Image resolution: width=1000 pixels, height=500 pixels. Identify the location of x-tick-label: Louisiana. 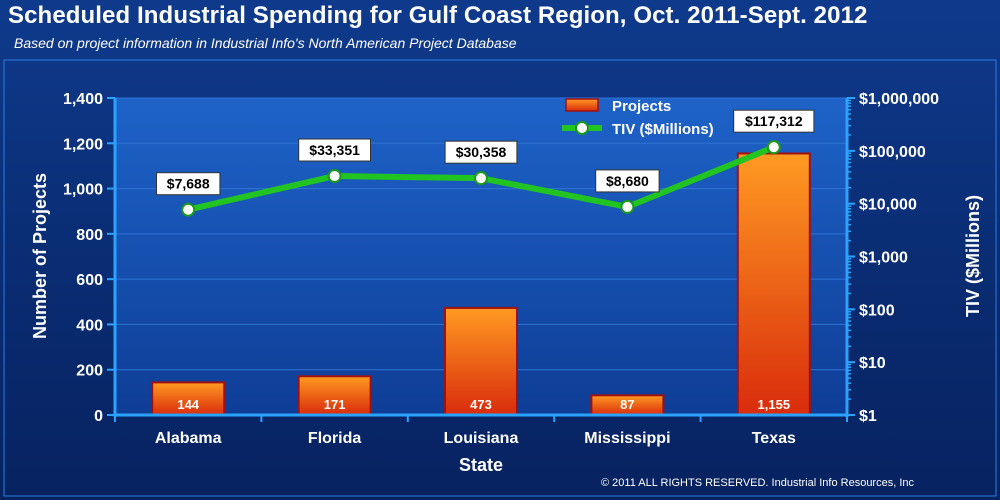
(481, 438).